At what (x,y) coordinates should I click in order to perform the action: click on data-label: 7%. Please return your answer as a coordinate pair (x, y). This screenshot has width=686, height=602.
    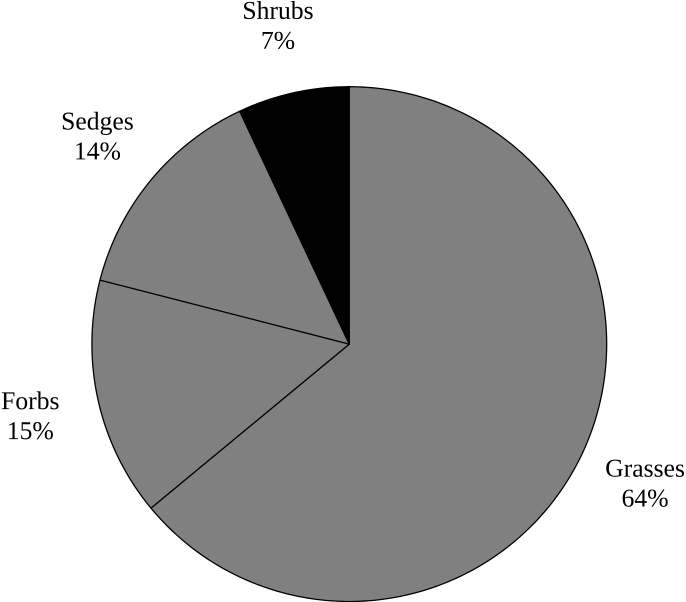
    Looking at the image, I should click on (278, 41).